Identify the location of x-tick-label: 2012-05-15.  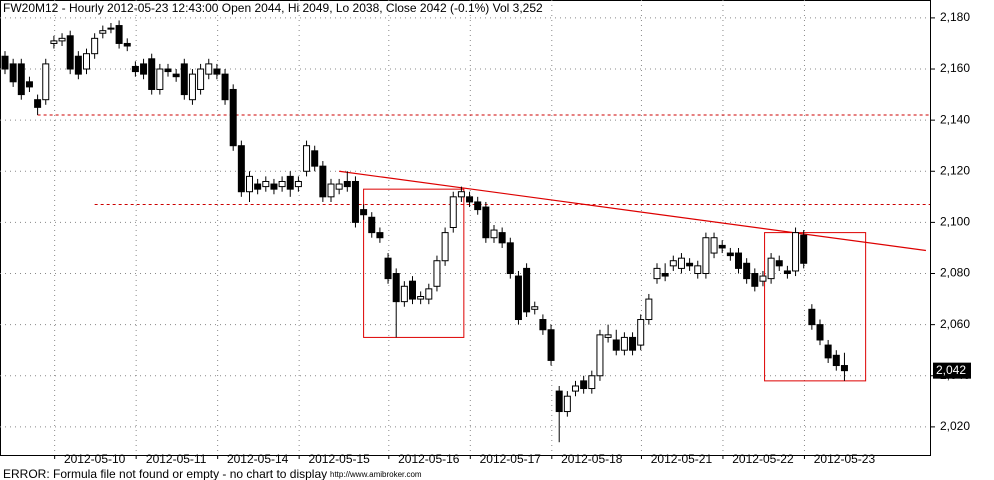
(339, 459).